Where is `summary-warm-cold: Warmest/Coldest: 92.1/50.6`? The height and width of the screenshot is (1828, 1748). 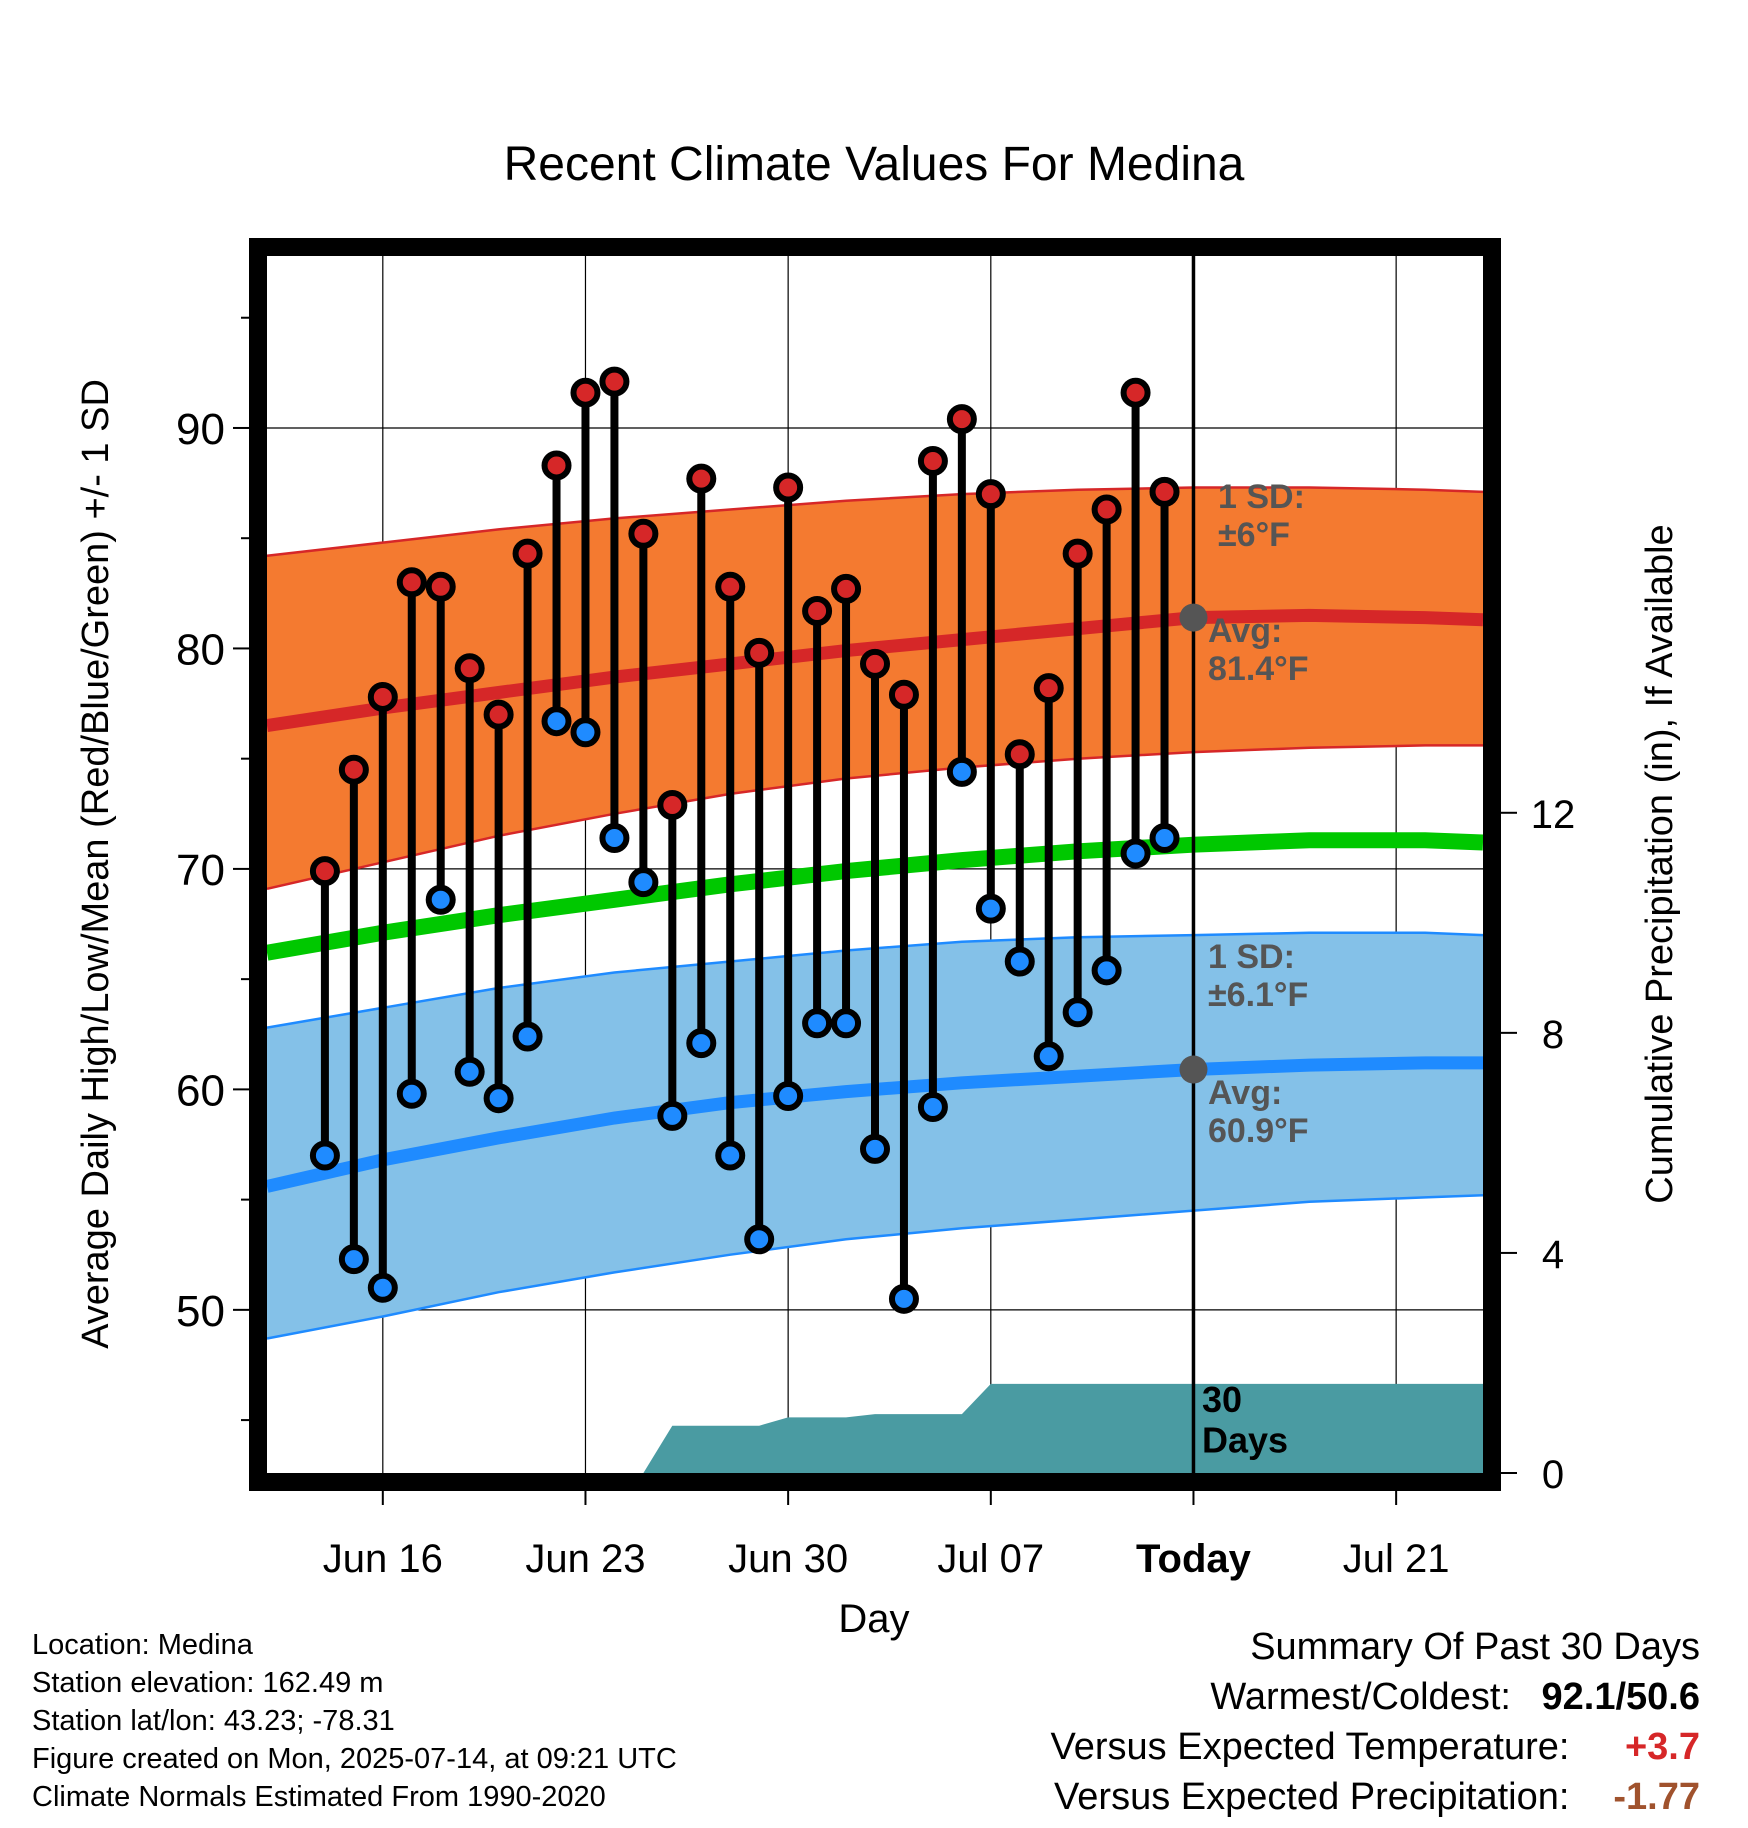 summary-warm-cold: Warmest/Coldest: 92.1/50.6 is located at coordinates (1375, 1697).